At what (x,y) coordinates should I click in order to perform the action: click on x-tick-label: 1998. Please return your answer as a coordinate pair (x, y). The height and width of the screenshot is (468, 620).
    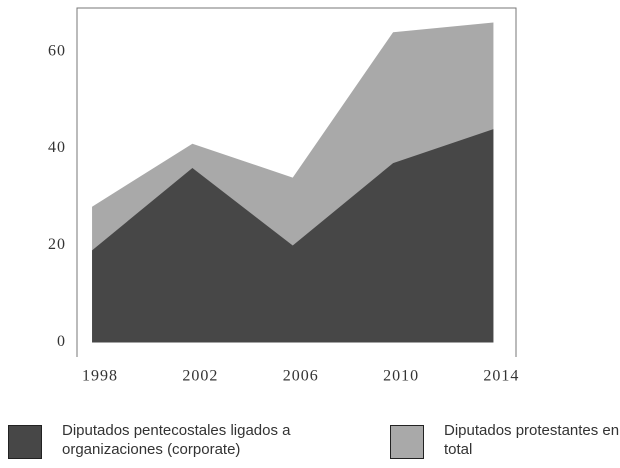
    Looking at the image, I should click on (100, 376).